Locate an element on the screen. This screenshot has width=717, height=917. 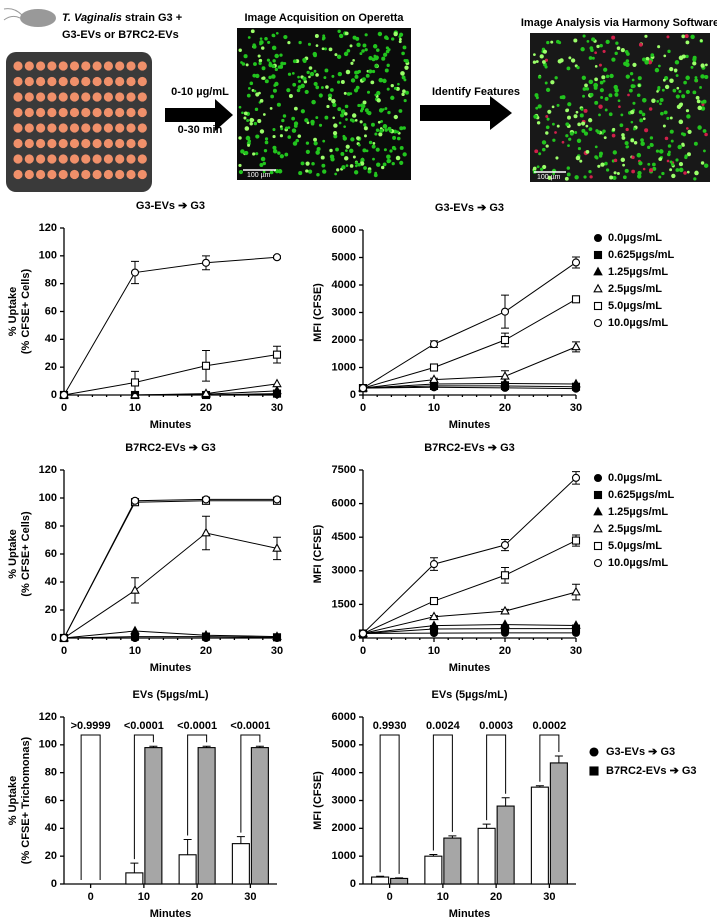
y-tick-label: 4500 is located at coordinates (344, 537).